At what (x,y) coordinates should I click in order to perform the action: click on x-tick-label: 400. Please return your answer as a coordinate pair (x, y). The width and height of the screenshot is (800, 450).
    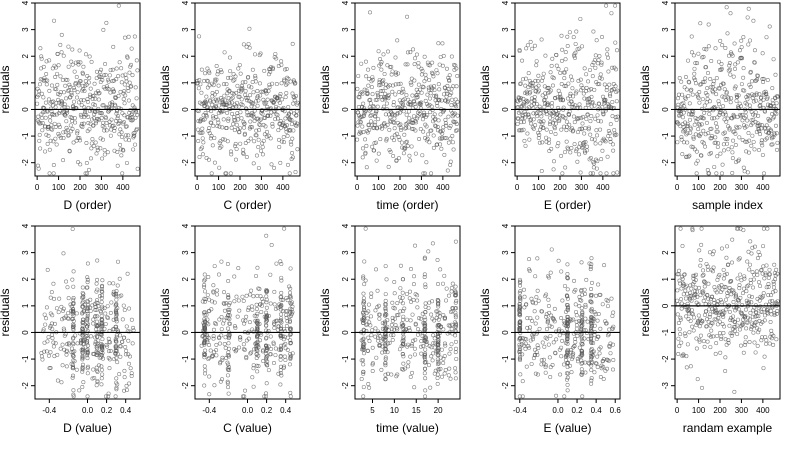
    Looking at the image, I should click on (763, 187).